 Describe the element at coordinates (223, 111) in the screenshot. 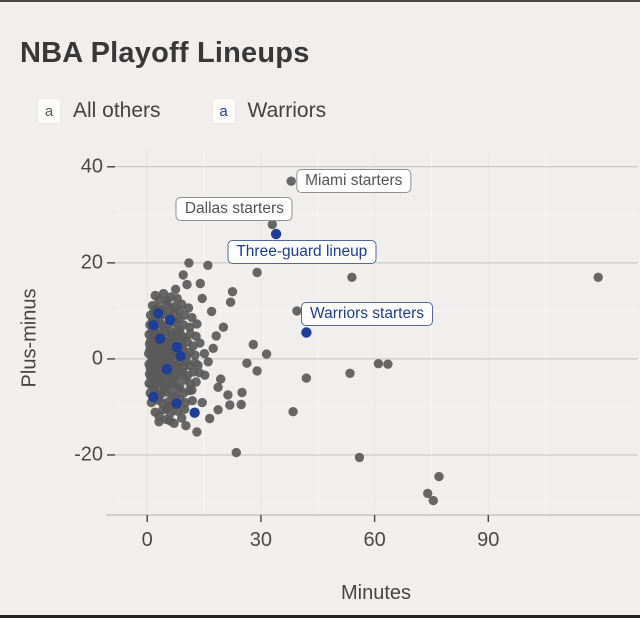

I see `legend-key-glyph-warriors: a` at that location.